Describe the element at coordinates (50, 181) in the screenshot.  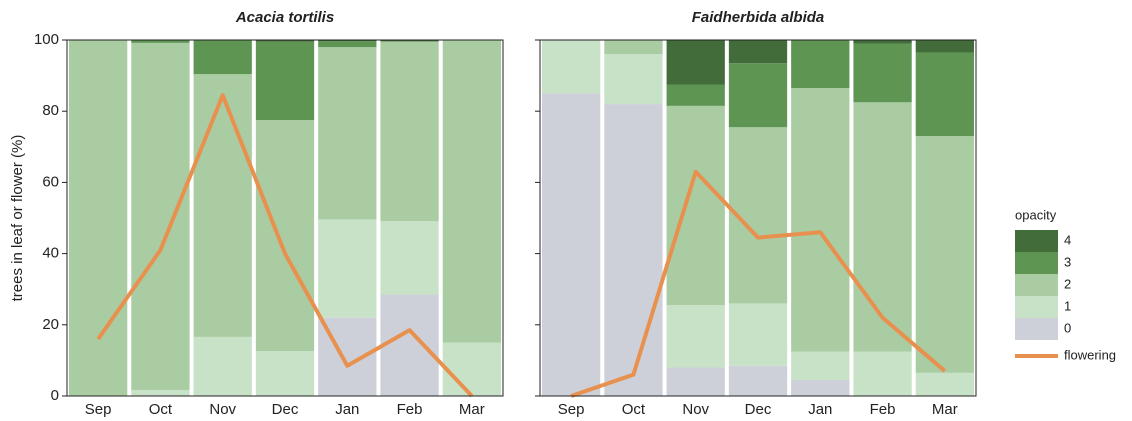
I see `y-tick-label: 60` at that location.